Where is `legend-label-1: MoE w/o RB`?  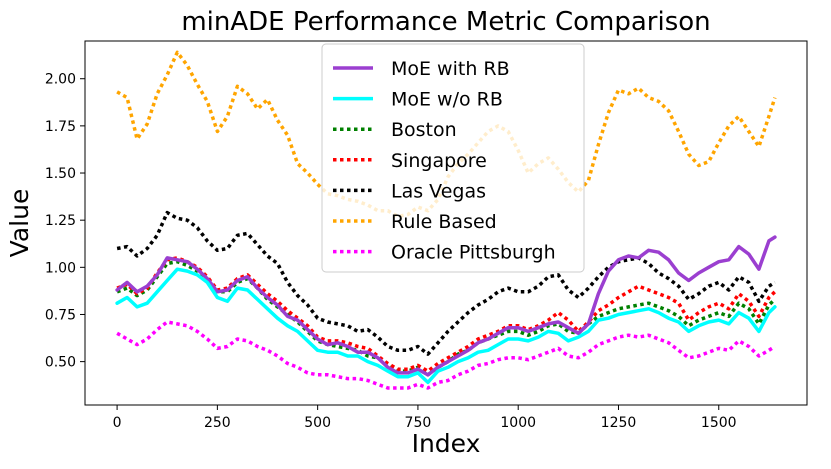
legend-label-1: MoE w/o RB is located at coordinates (447, 100).